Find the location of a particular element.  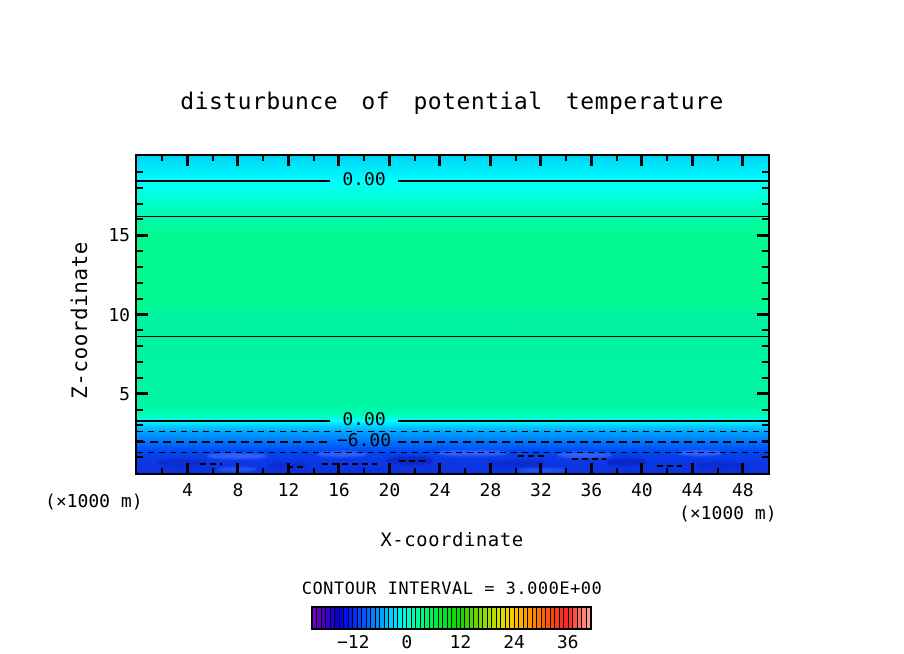

chart-title: disturbunce of potential temperature is located at coordinates (452, 102).